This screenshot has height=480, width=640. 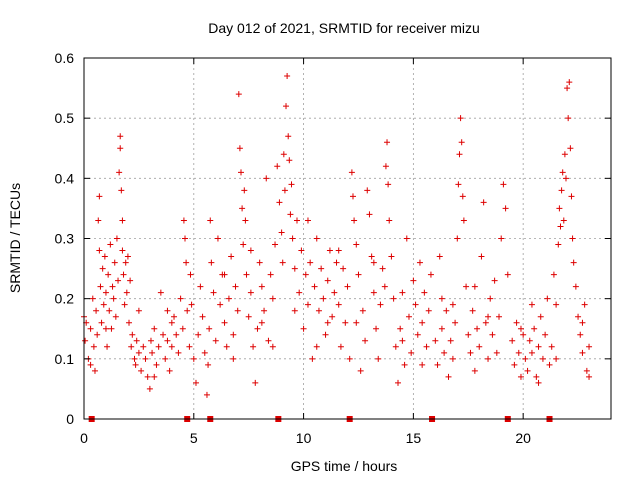 What do you see at coordinates (414, 438) in the screenshot?
I see `x-tick-label: 15` at bounding box center [414, 438].